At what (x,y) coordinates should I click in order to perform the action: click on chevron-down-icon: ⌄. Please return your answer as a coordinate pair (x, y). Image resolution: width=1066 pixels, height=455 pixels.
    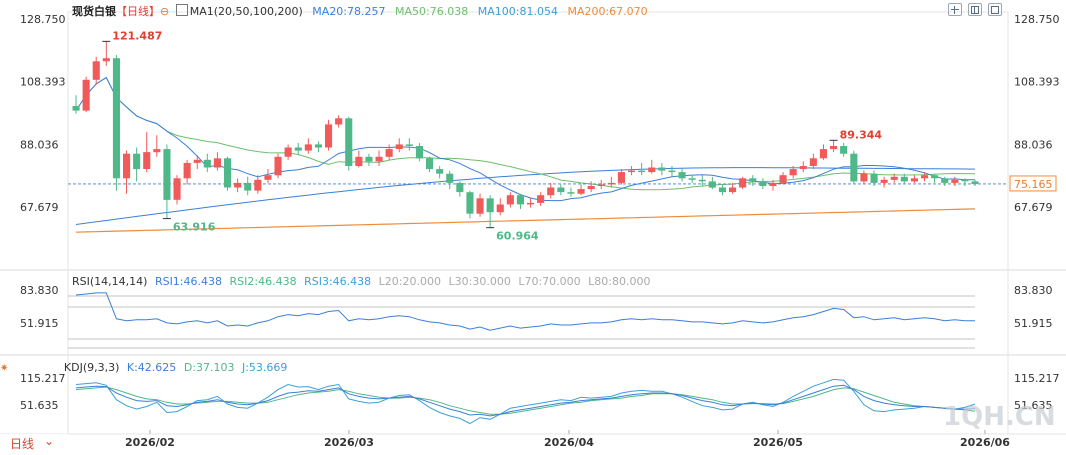
    Looking at the image, I should click on (49, 441).